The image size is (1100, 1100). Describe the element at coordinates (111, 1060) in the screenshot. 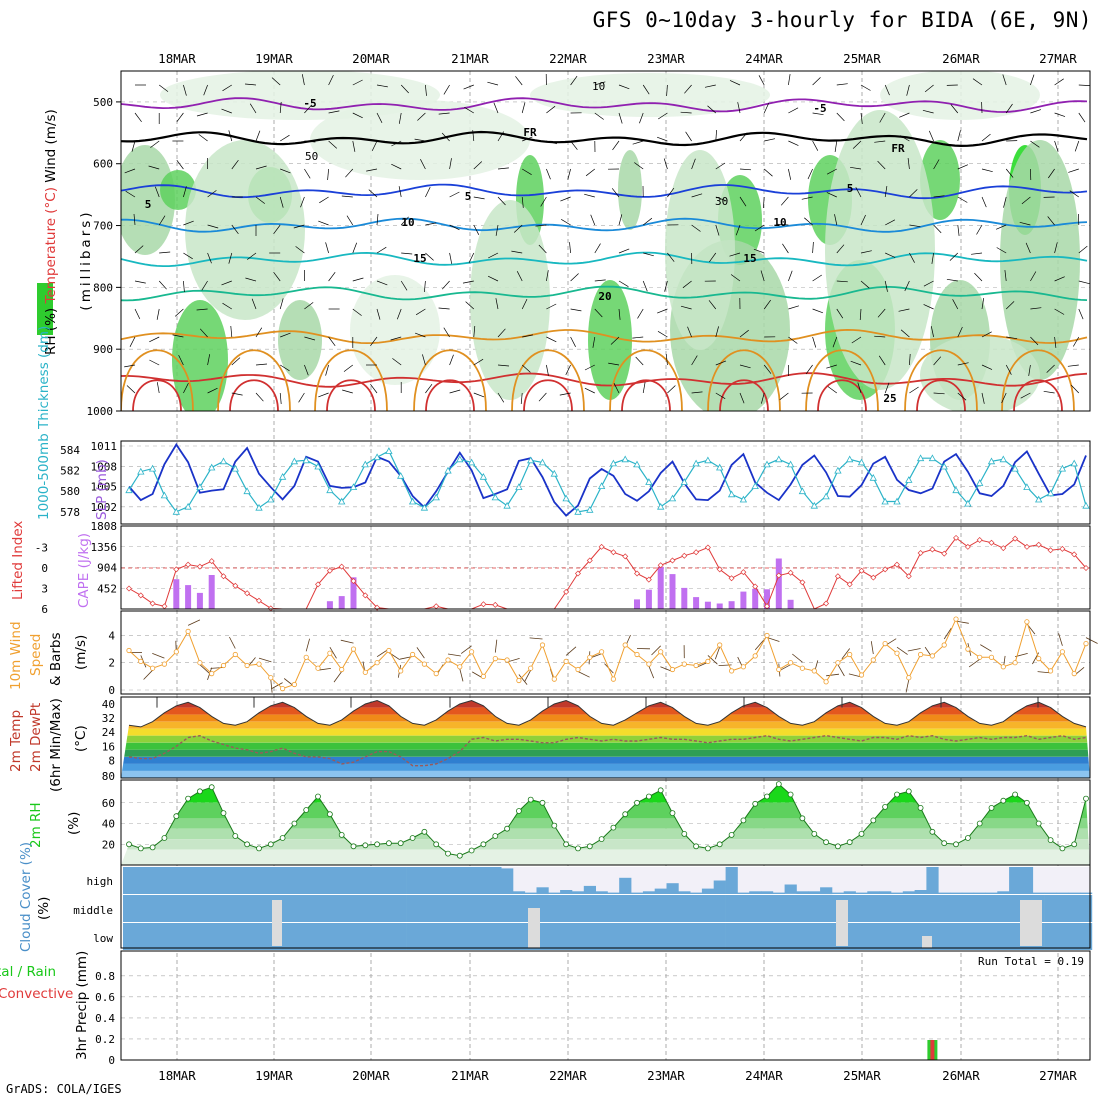

I see `ytick-precip-4: 0` at that location.